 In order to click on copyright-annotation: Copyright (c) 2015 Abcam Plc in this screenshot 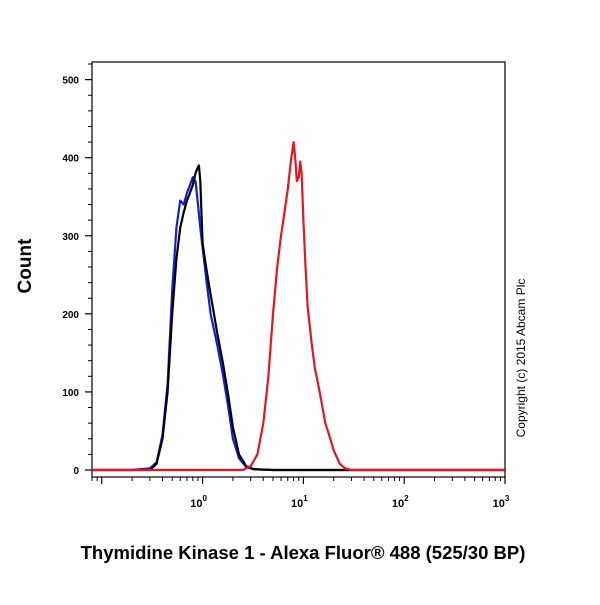, I will do `click(521, 358)`.